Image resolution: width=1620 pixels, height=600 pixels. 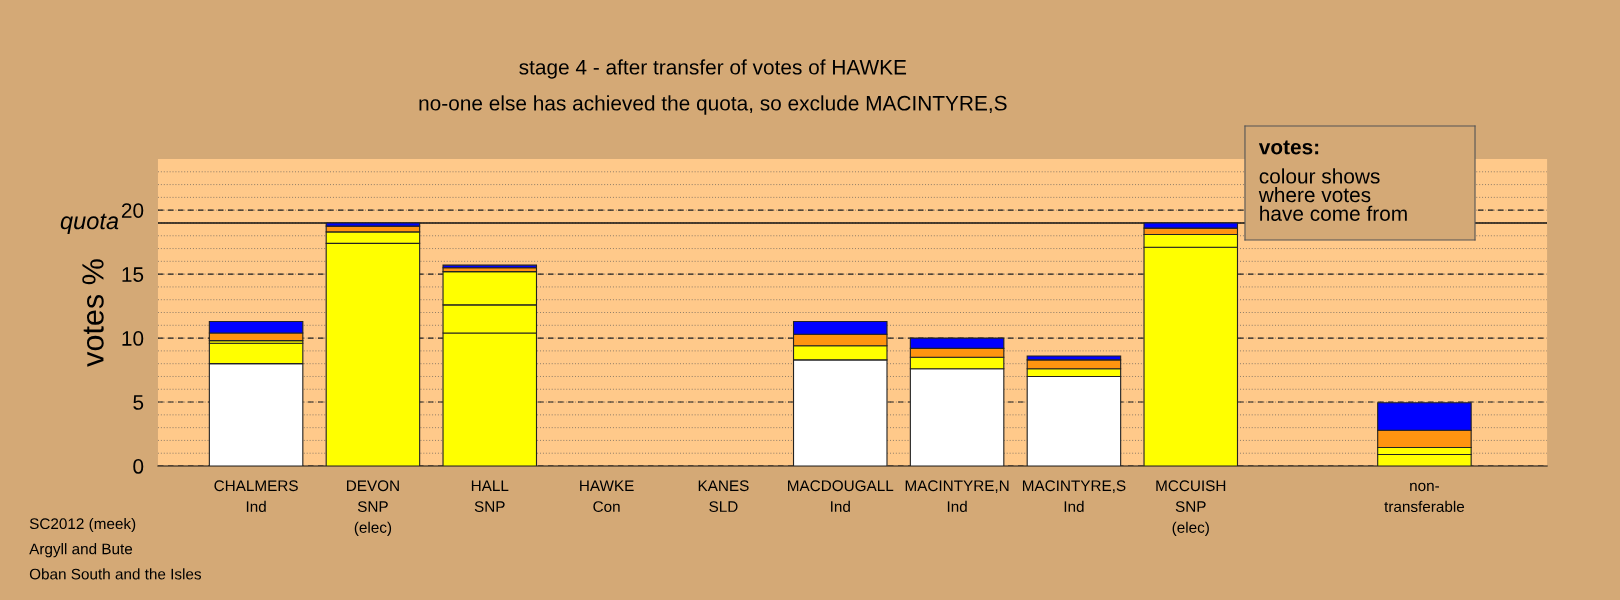 I want to click on y-tick-label: 10, so click(x=133, y=338).